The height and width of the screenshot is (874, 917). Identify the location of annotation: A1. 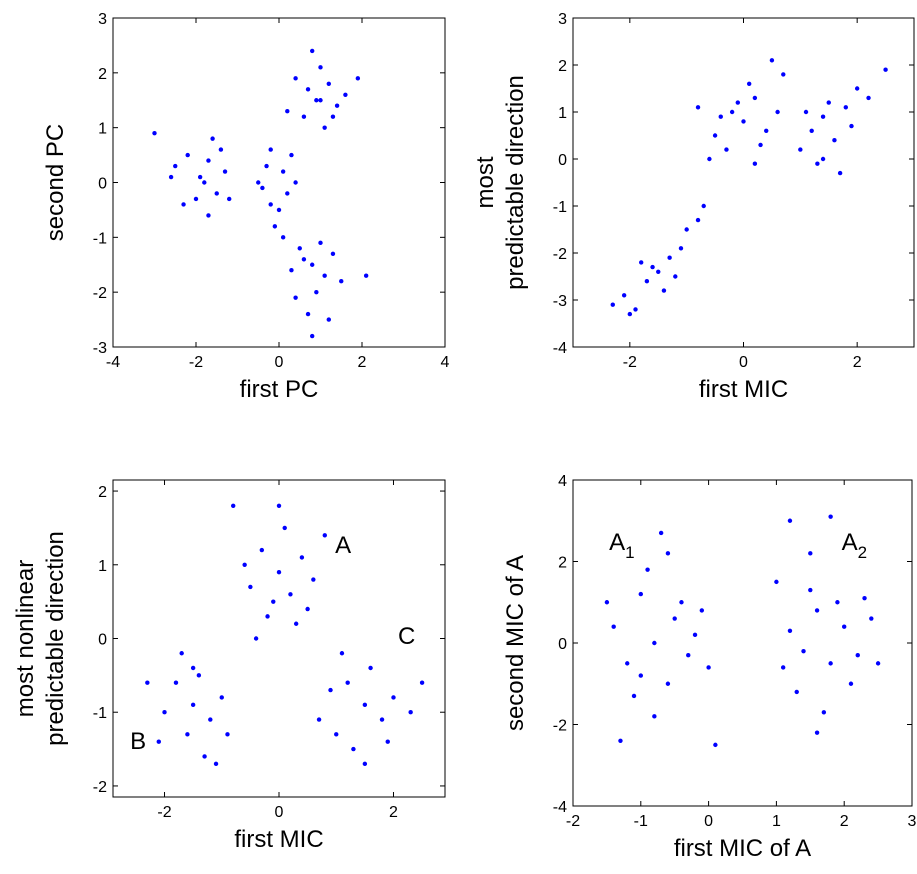
(621, 545).